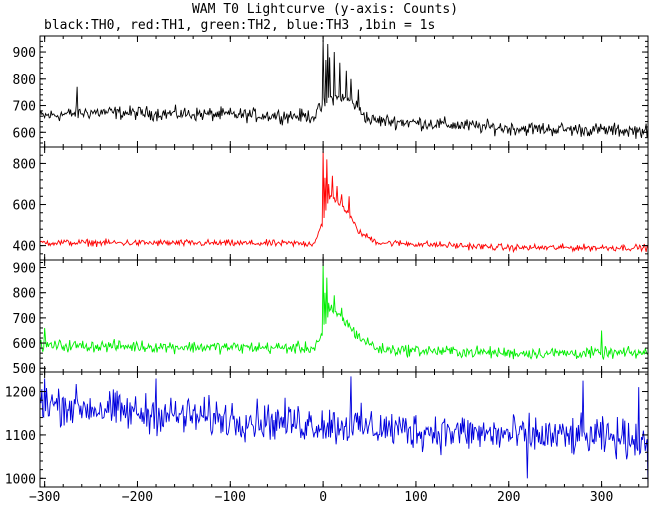 Image resolution: width=650 pixels, height=505 pixels. I want to click on x-tick-label: −100, so click(230, 497).